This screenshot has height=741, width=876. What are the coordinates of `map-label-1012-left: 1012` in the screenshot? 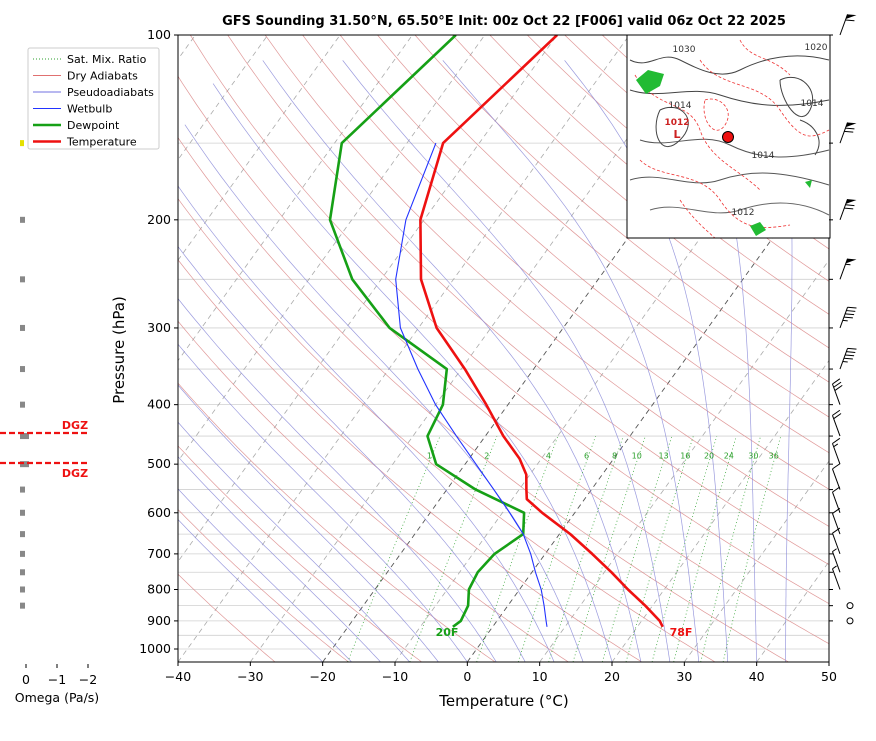 It's located at (676, 123).